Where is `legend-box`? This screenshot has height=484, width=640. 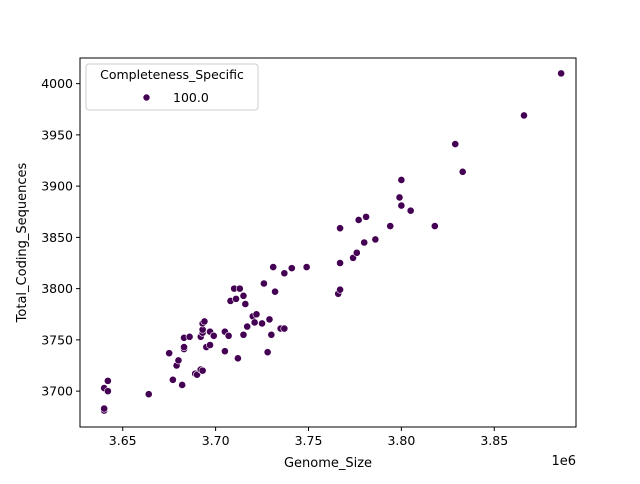 legend-box is located at coordinates (172, 87).